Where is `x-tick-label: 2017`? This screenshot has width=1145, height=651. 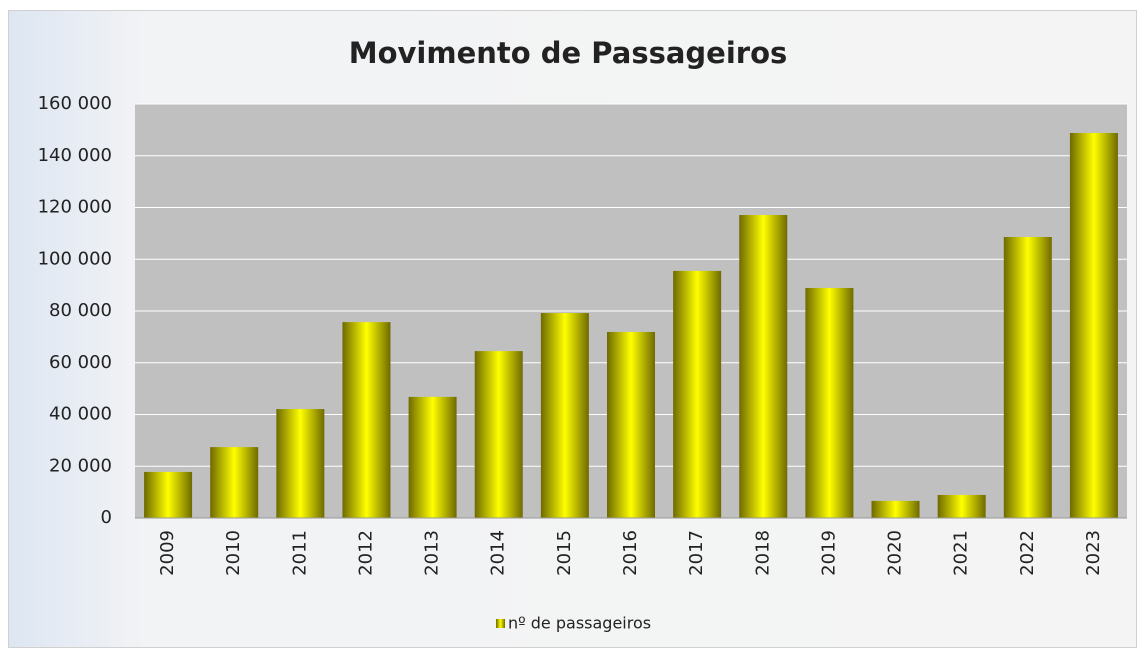
x-tick-label: 2017 is located at coordinates (696, 553).